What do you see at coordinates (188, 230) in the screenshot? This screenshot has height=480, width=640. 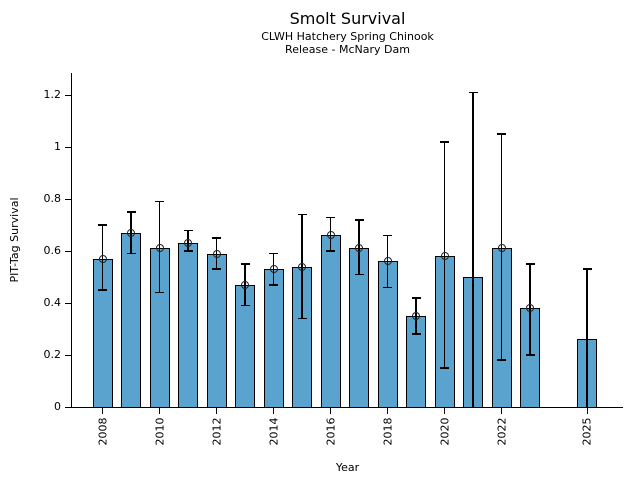 I see `error-cap-high-2011` at bounding box center [188, 230].